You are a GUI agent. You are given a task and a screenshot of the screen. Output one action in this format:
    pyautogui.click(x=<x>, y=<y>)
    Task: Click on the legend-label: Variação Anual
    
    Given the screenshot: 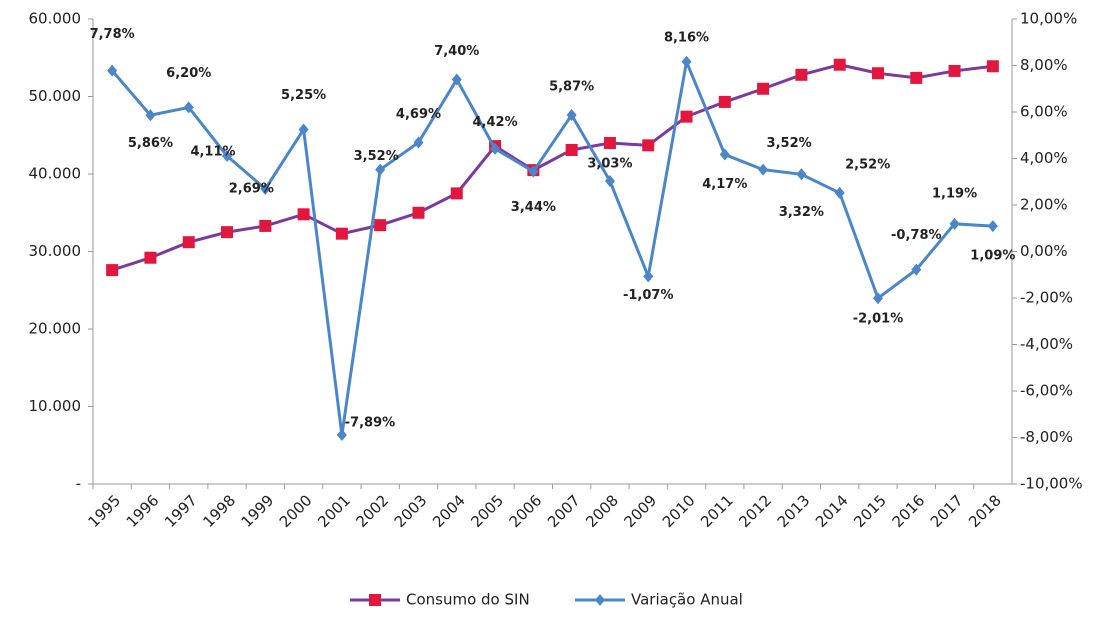 What is the action you would take?
    pyautogui.click(x=687, y=600)
    